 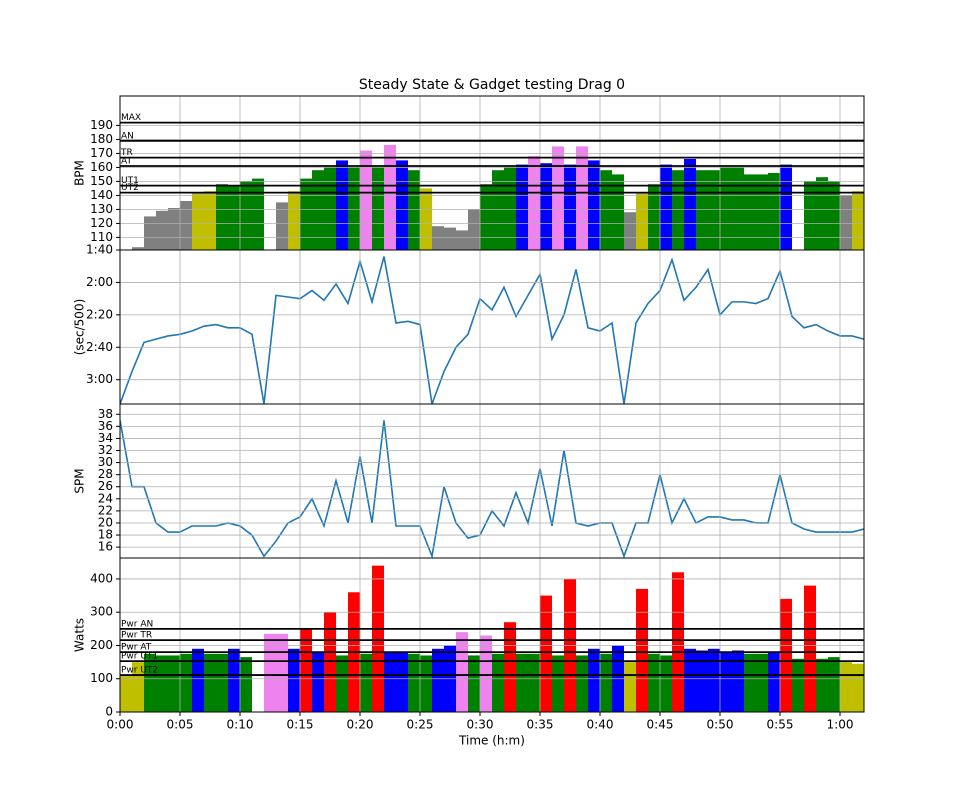 What do you see at coordinates (130, 181) in the screenshot?
I see `zone-label: UT1` at bounding box center [130, 181].